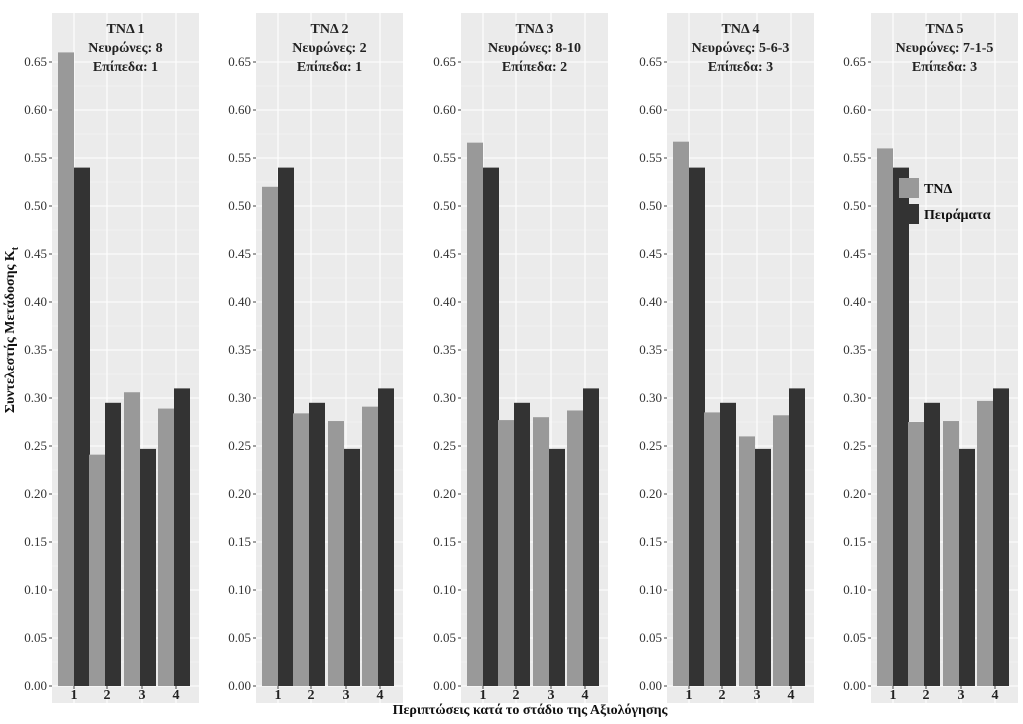 This screenshot has height=724, width=1023. Describe the element at coordinates (12, 329) in the screenshot. I see `y-axis-title: Συντελεστής Μετάδοσης Kt` at that location.